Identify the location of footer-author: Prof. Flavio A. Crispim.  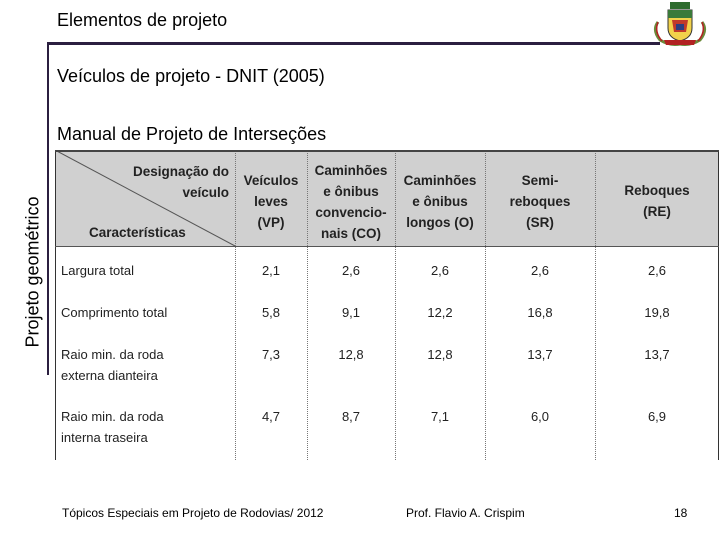
(465, 513).